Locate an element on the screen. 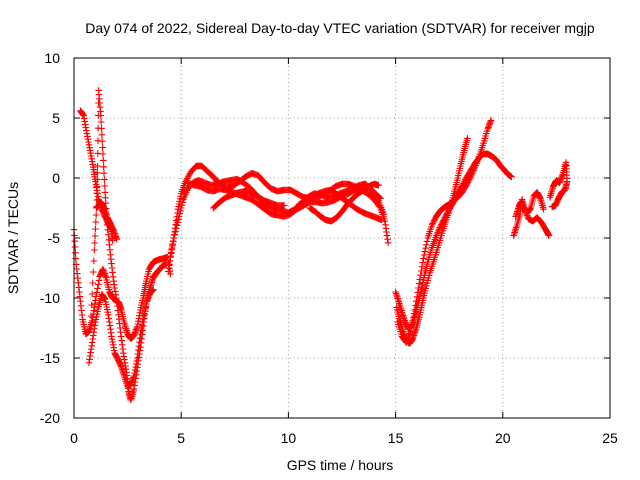 The height and width of the screenshot is (480, 640). y-axis-label: SDTVAR / TECUs is located at coordinates (13, 238).